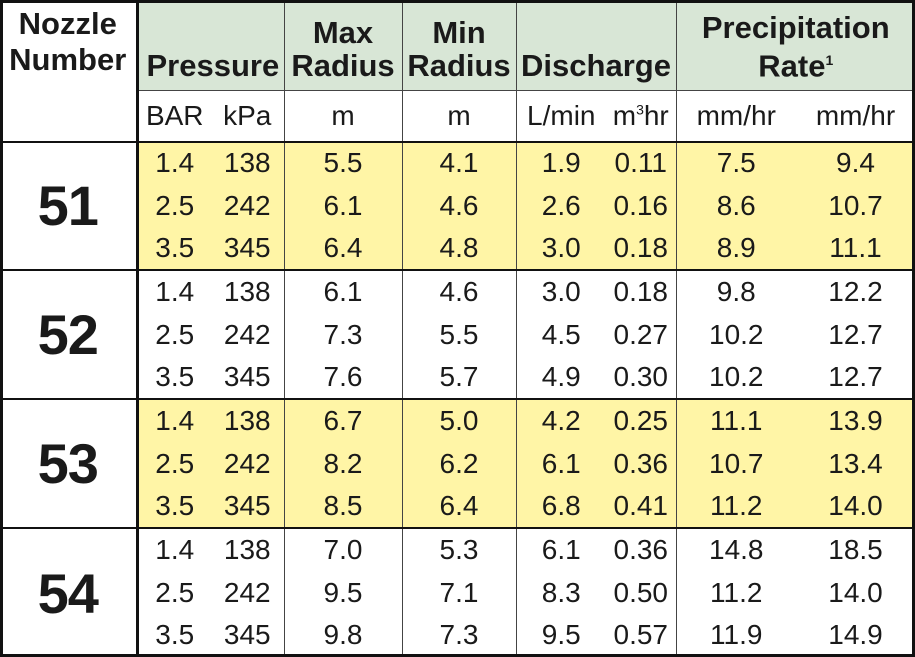 The width and height of the screenshot is (915, 657). What do you see at coordinates (68, 71) in the screenshot?
I see `nozzle-number-header: Nozzle Number` at bounding box center [68, 71].